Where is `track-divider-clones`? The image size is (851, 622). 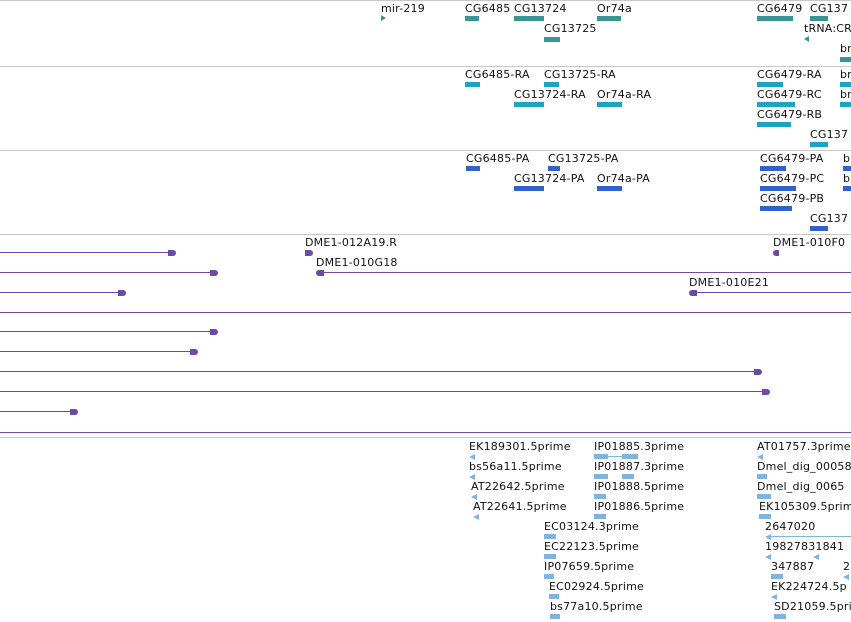 track-divider-clones is located at coordinates (425, 234).